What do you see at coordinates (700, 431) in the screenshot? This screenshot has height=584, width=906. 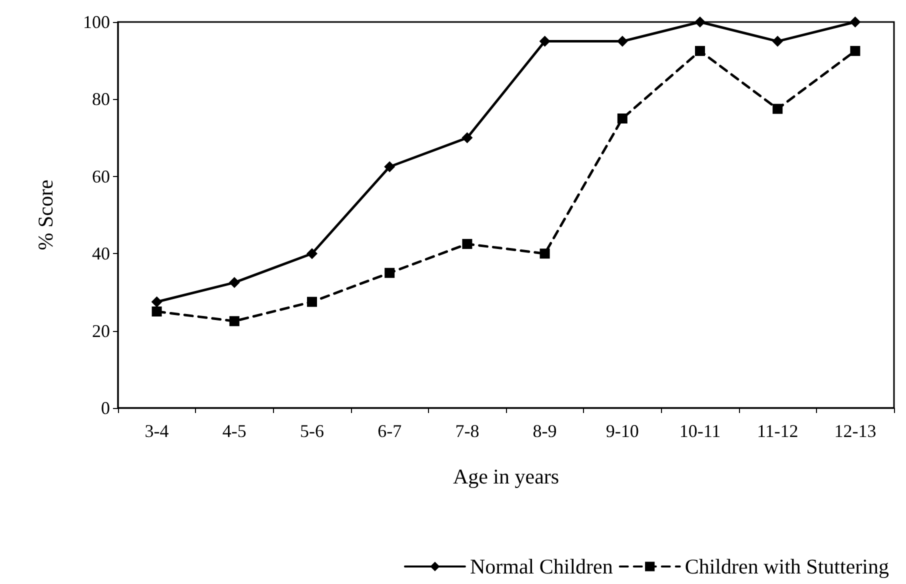 I see `x-tick-label: 10-11` at bounding box center [700, 431].